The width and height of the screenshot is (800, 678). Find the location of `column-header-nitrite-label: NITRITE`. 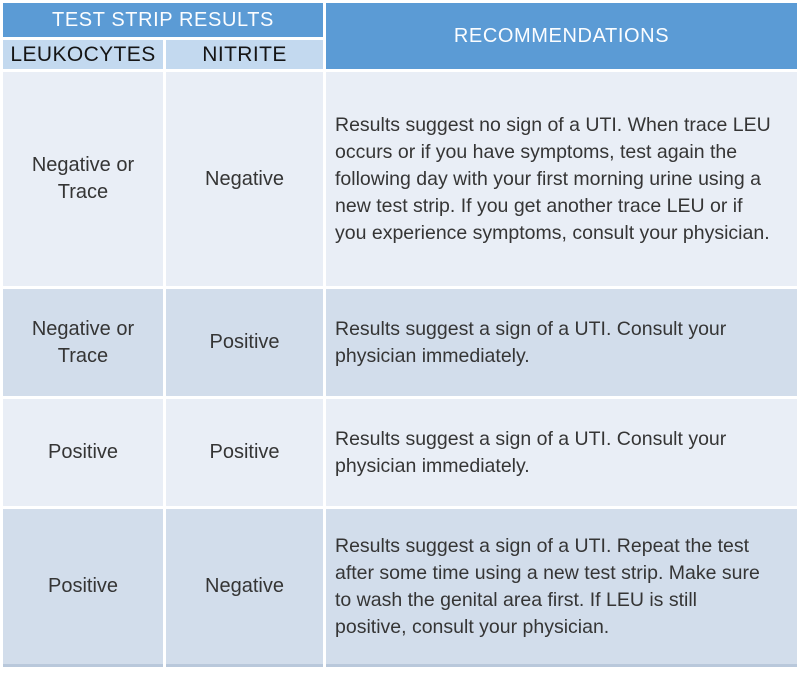

column-header-nitrite-label: NITRITE is located at coordinates (244, 54).